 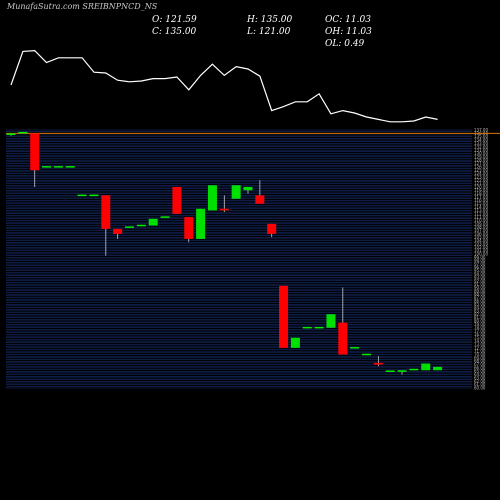 I want to click on price-tick-label: 67.00, so click(x=480, y=364).